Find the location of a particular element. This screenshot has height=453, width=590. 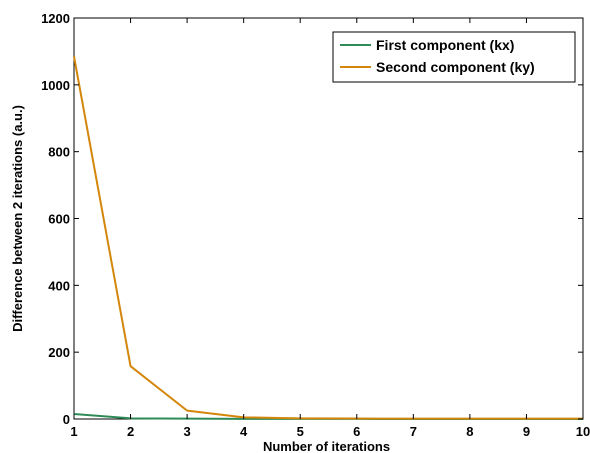

x-tick-label: 5 is located at coordinates (300, 431).